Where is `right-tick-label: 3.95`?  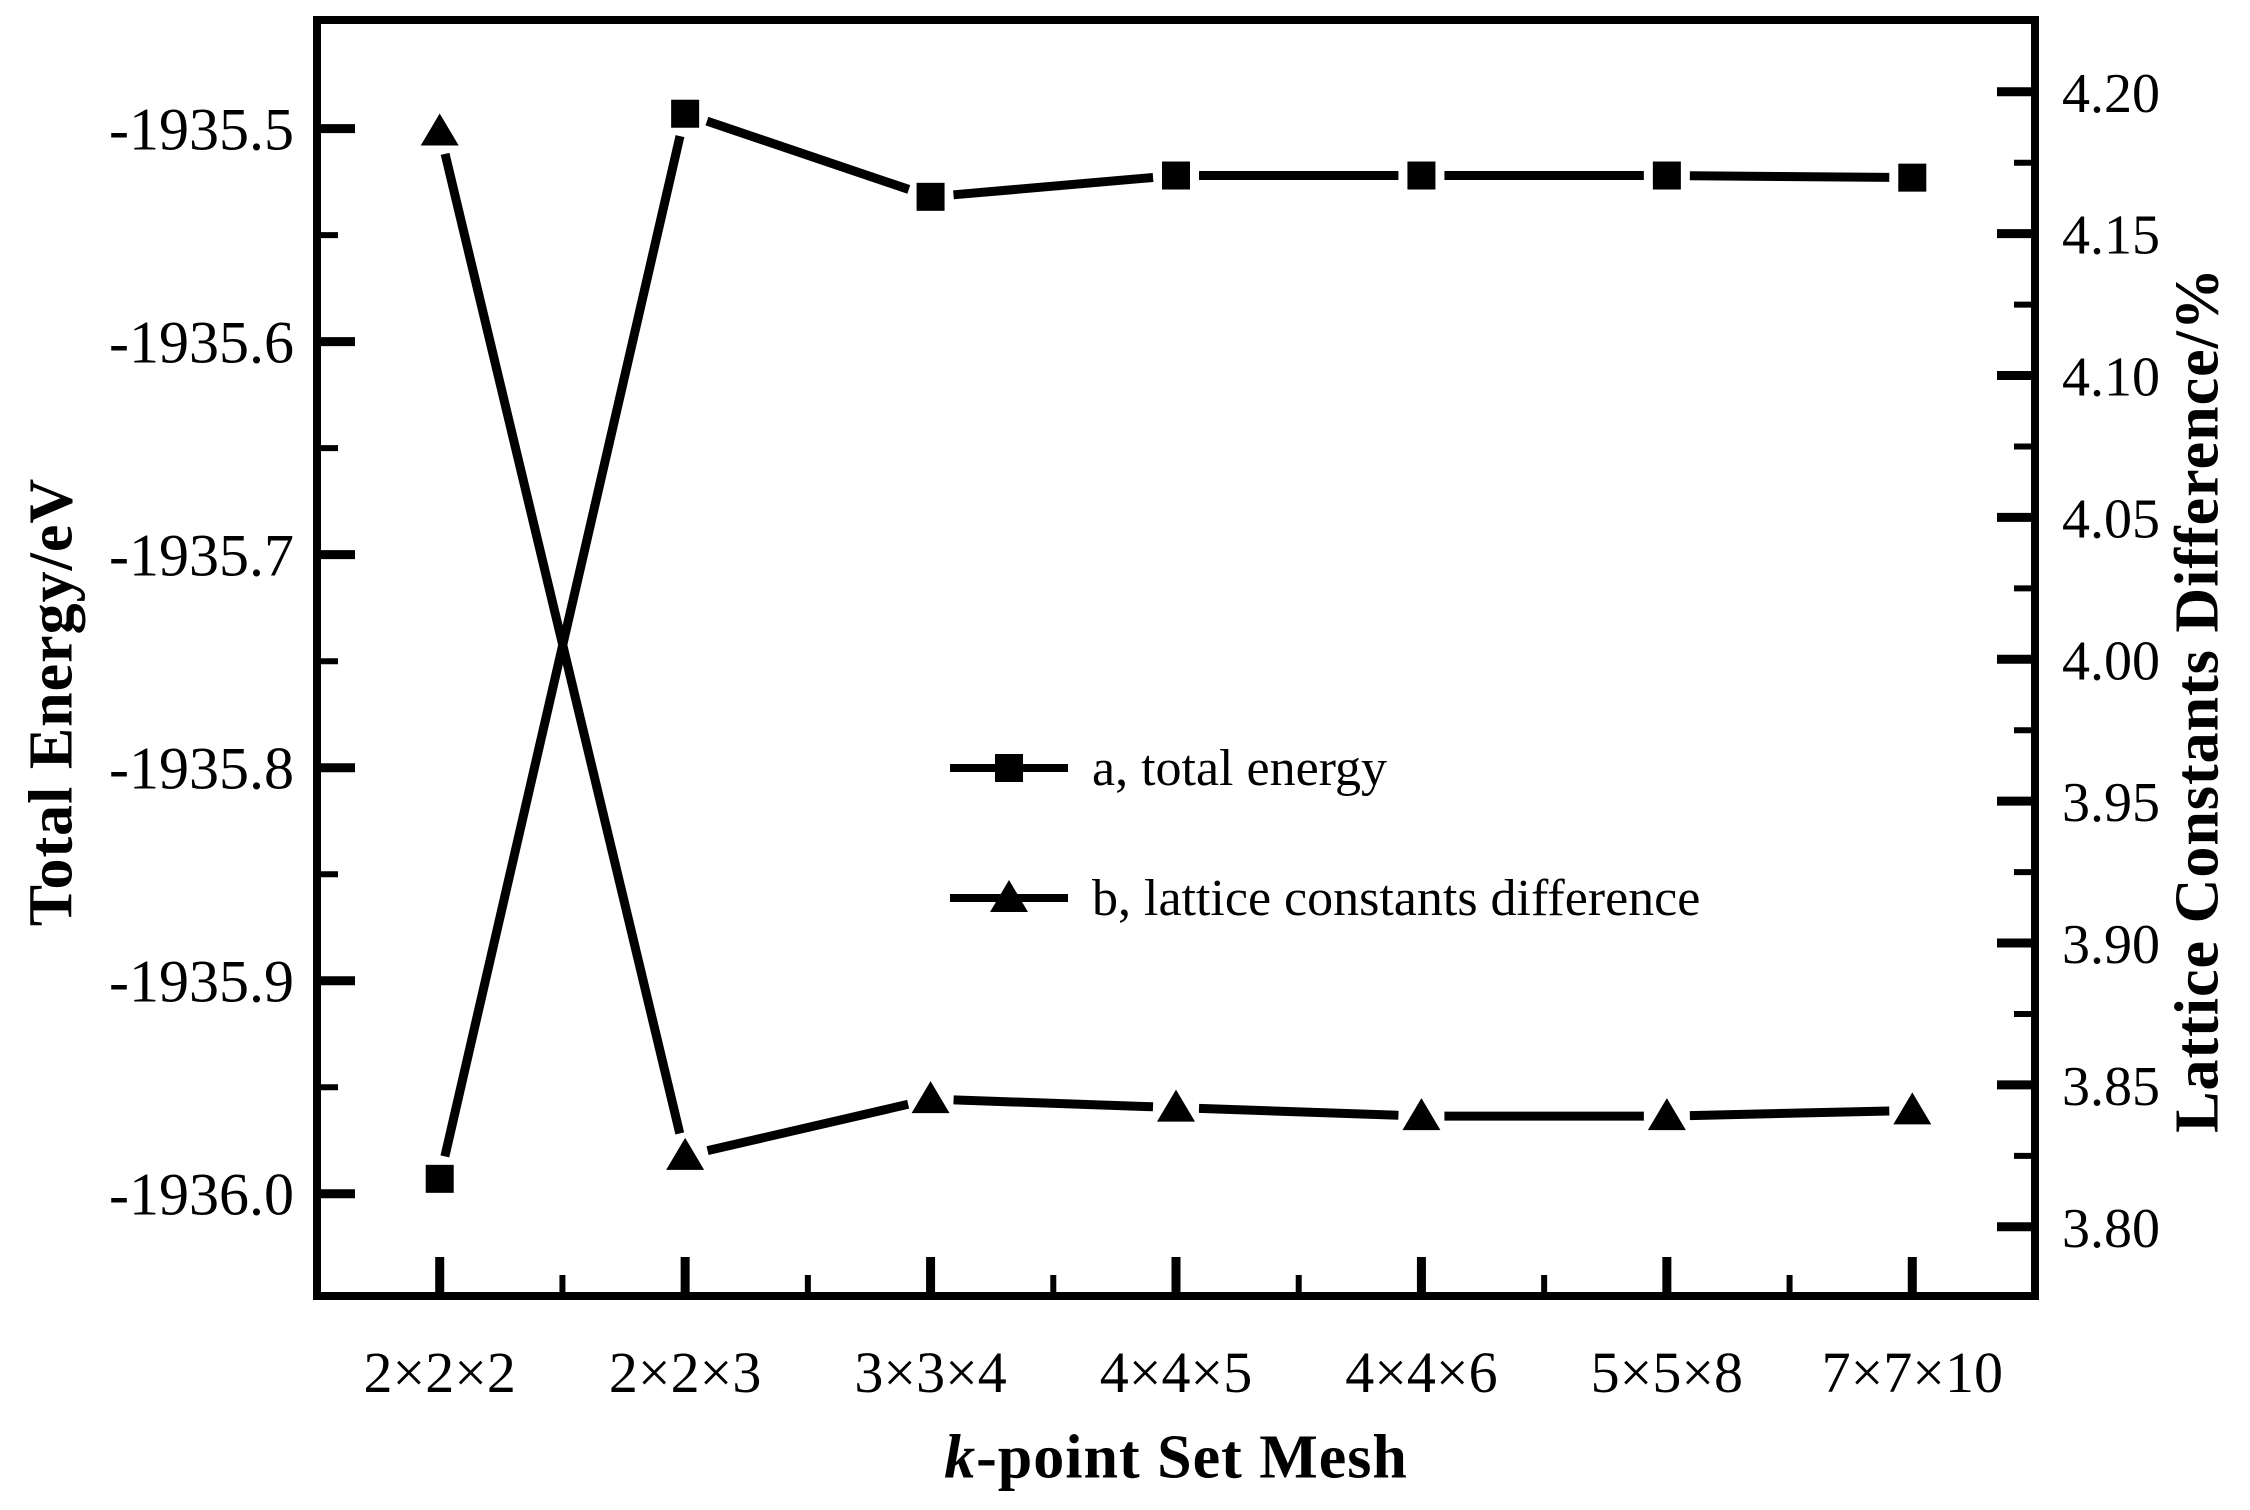 right-tick-label: 3.95 is located at coordinates (2111, 803).